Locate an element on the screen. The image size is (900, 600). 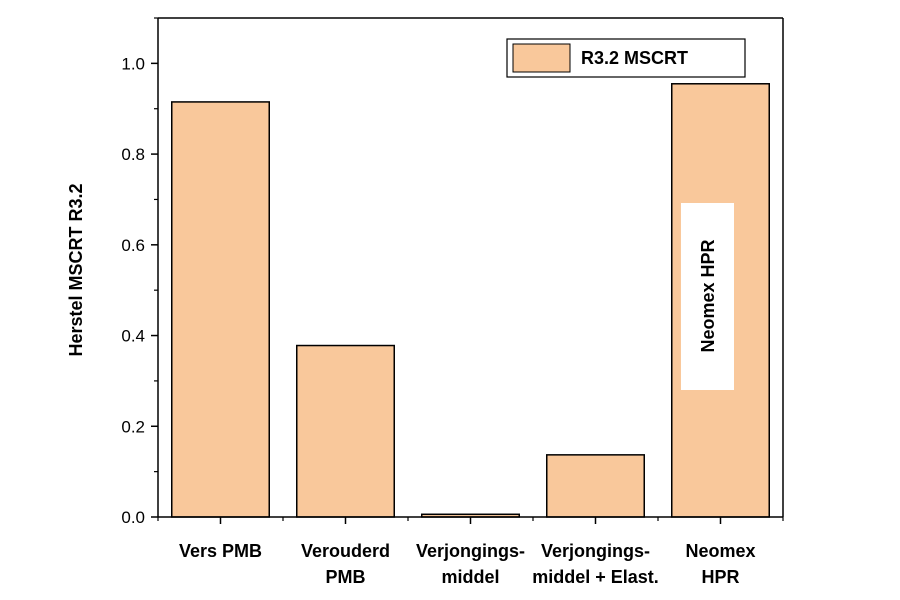
y-tick-label: 0.8 is located at coordinates (133, 154).